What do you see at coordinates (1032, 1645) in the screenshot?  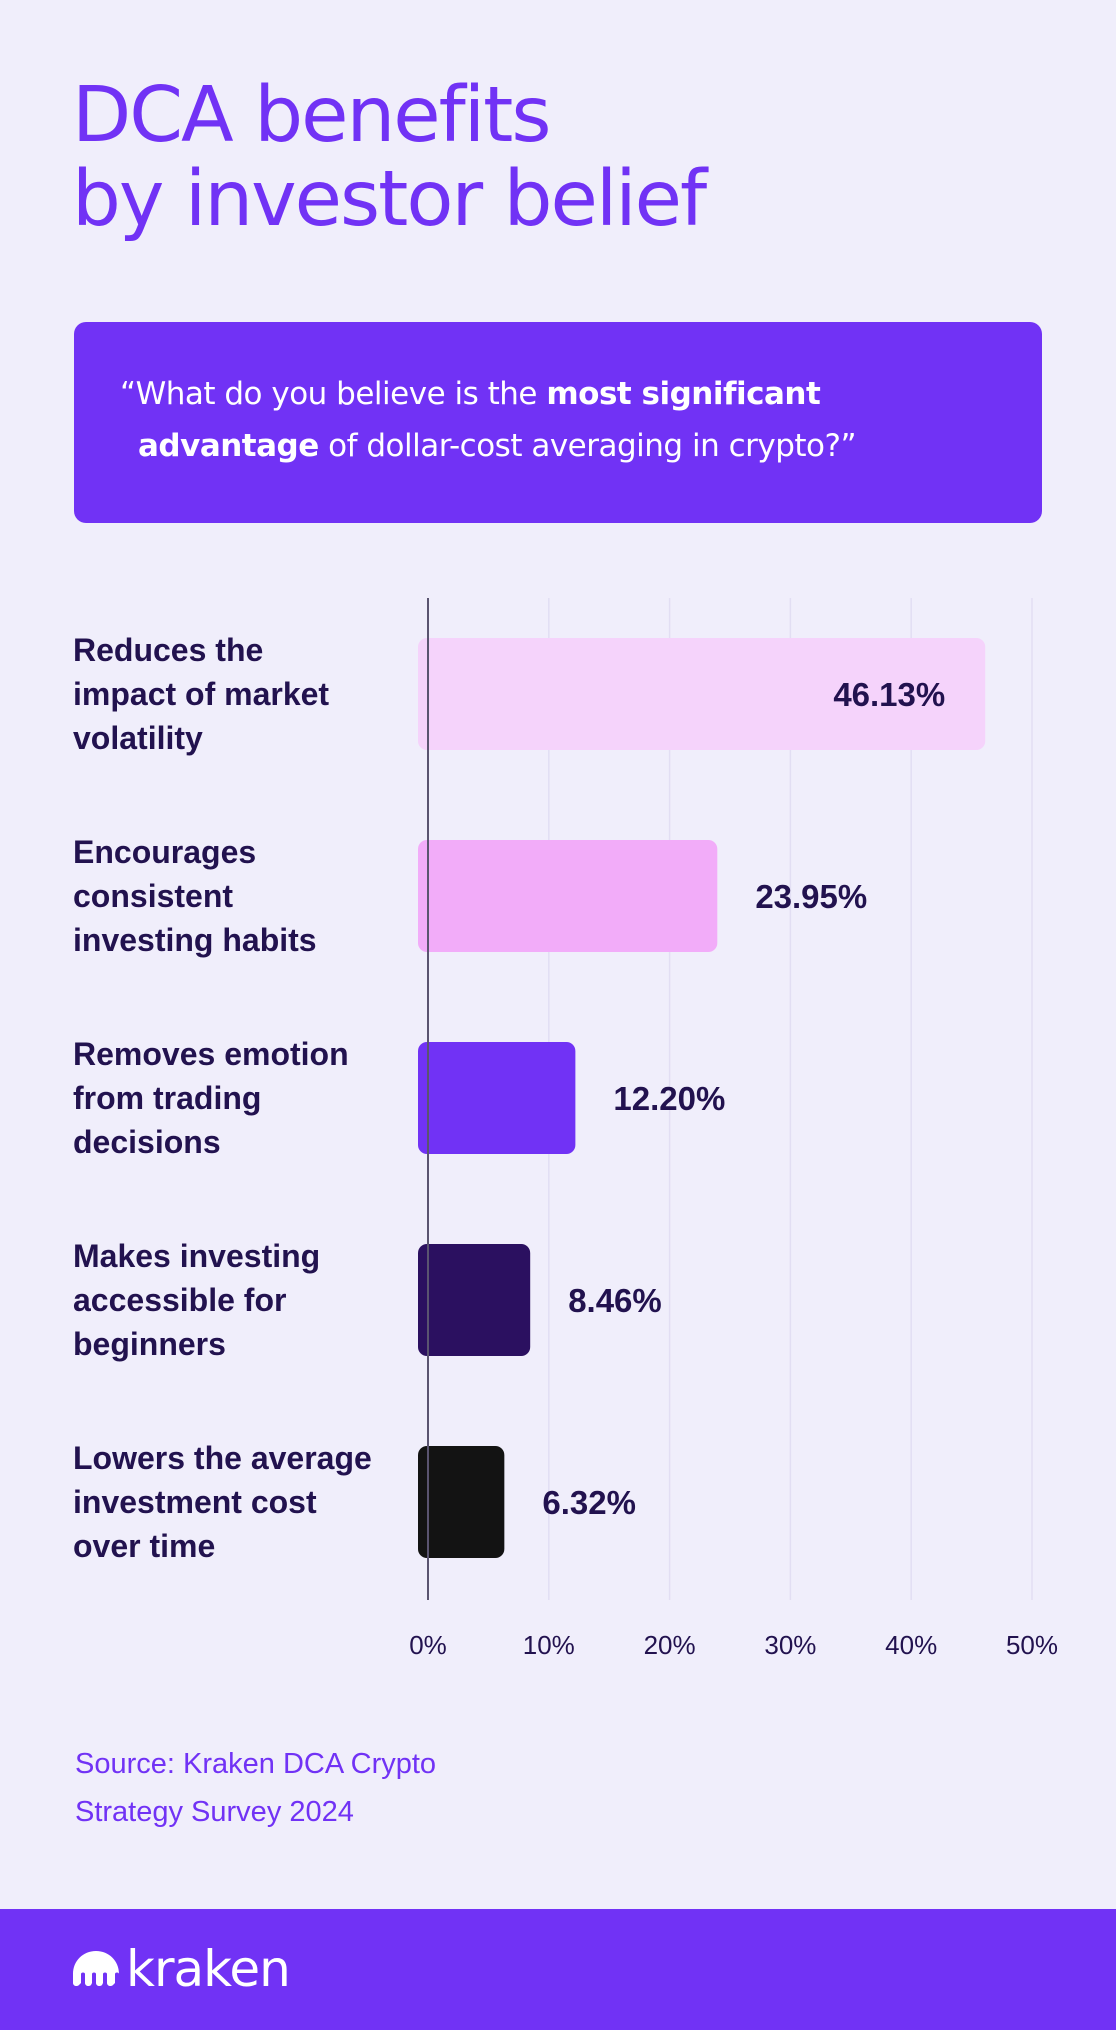 I see `x-tick-label: 50%` at bounding box center [1032, 1645].